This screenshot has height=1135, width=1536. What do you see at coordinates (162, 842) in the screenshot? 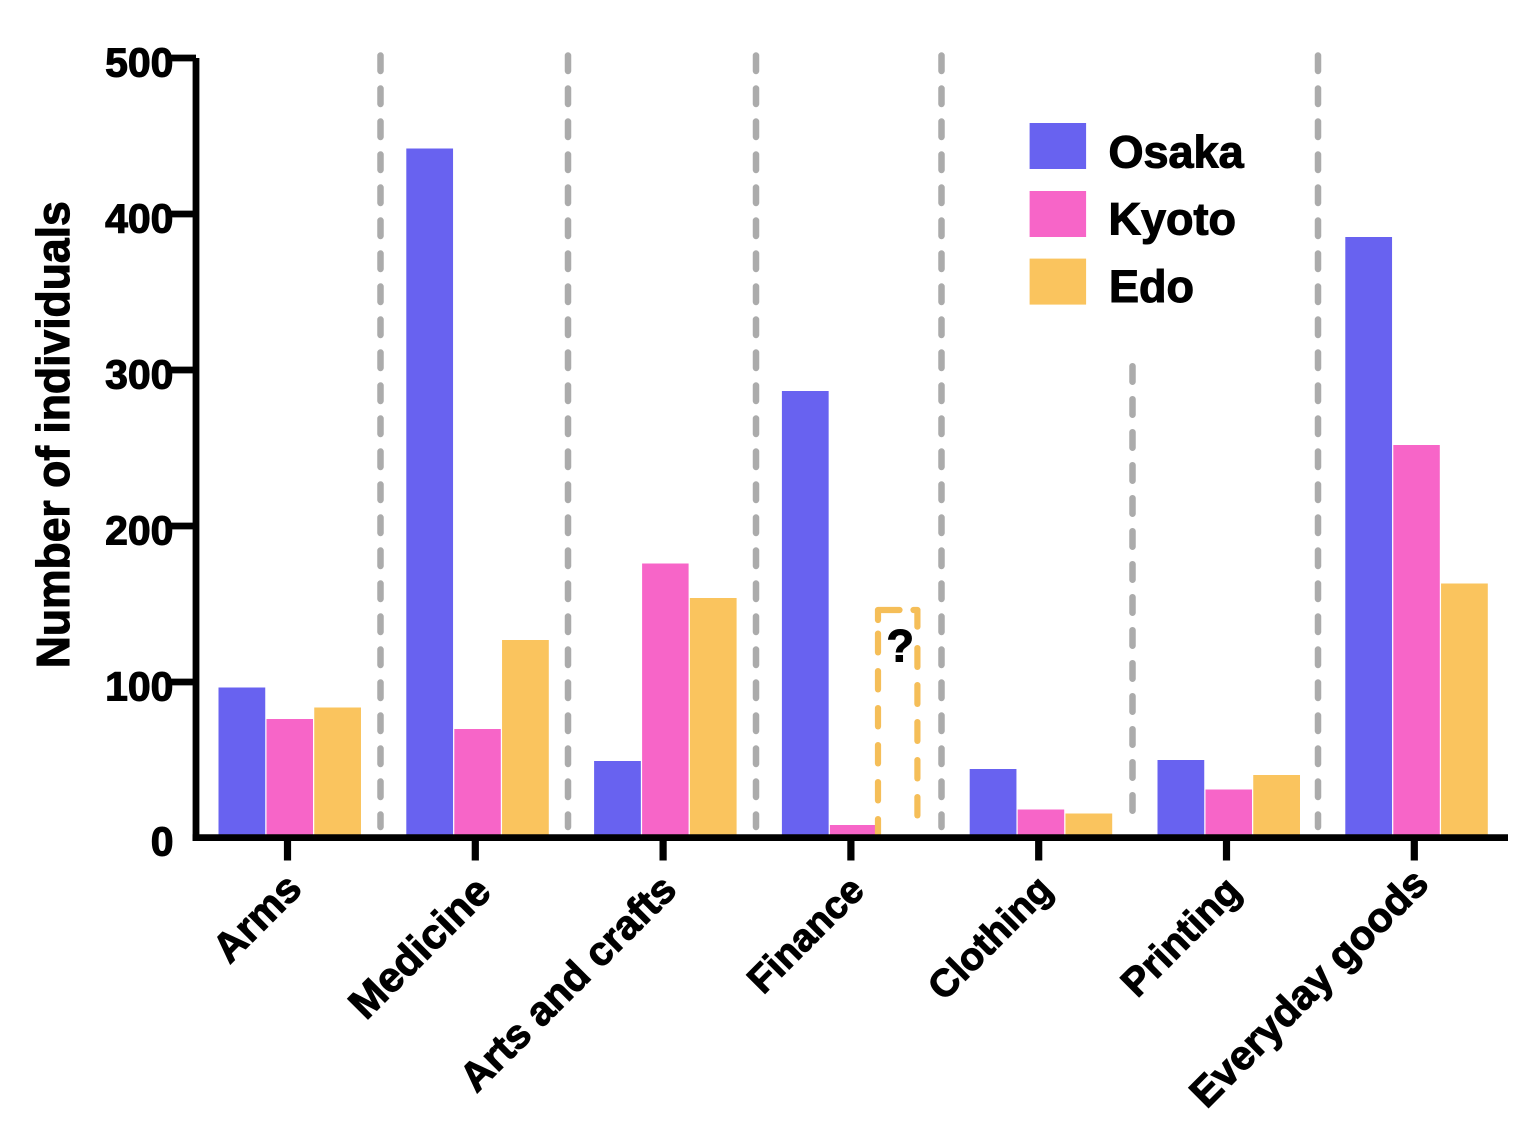
I see `svg-text: 0` at bounding box center [162, 842].